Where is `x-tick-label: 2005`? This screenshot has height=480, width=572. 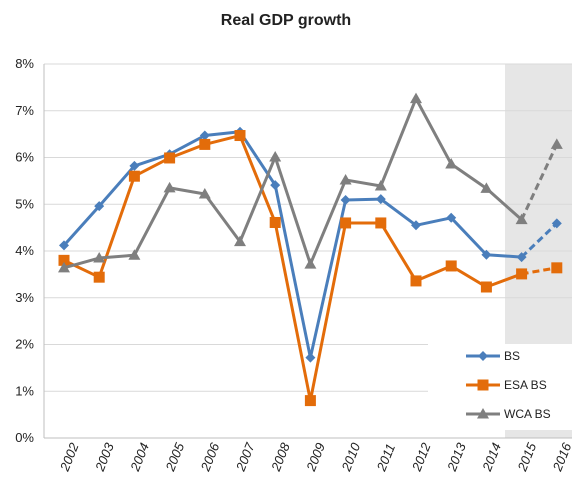 x-tick-label: 2005 is located at coordinates (174, 457).